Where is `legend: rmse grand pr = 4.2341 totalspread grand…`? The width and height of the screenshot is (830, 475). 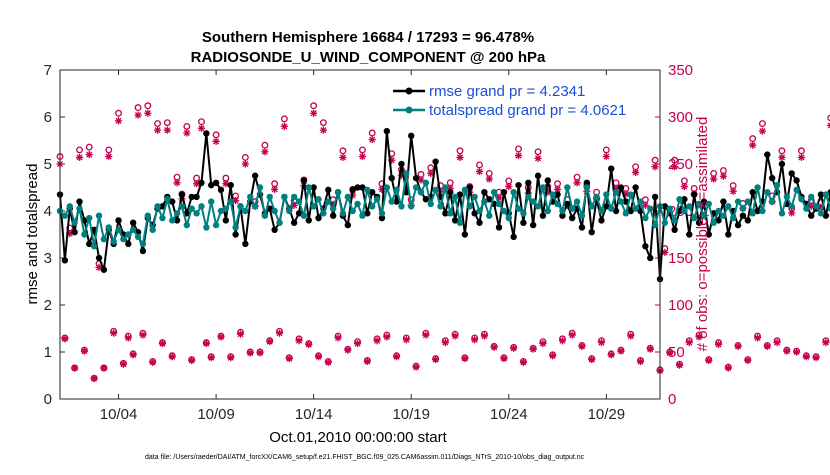 legend: rmse grand pr = 4.2341 totalspread grand… is located at coordinates (515, 101).